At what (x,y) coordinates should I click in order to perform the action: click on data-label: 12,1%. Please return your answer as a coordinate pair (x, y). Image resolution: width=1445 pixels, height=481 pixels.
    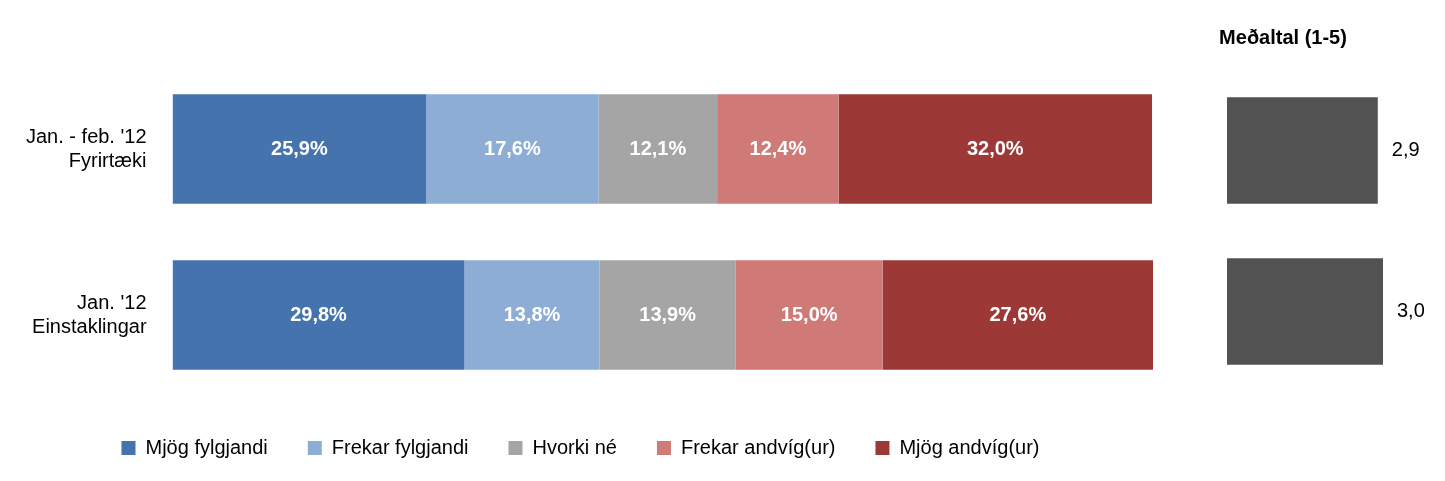
    Looking at the image, I should click on (658, 147).